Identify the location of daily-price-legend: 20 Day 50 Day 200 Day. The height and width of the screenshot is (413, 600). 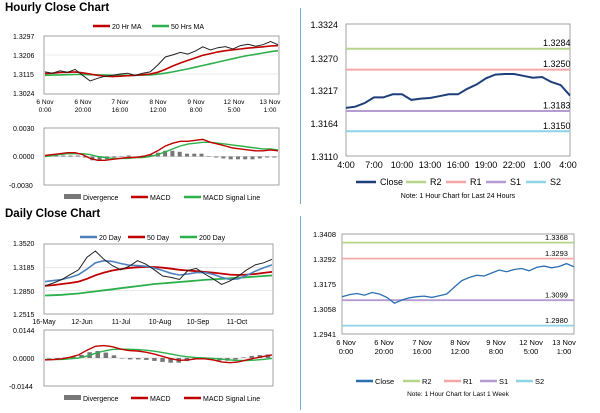
(153, 238).